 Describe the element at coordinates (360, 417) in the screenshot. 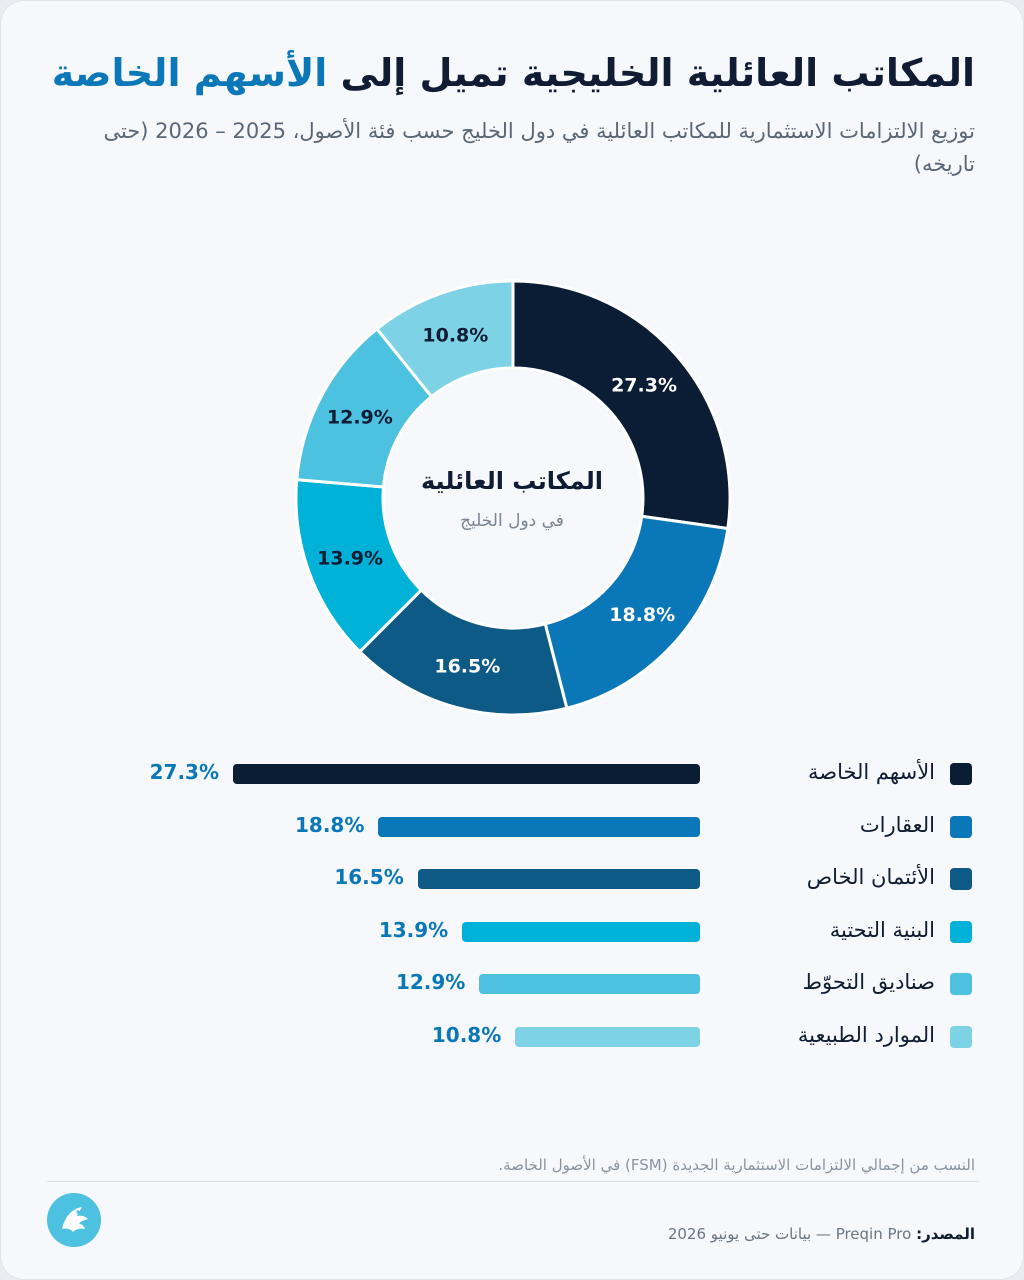

I see `slice-value-label: 12.9%` at that location.